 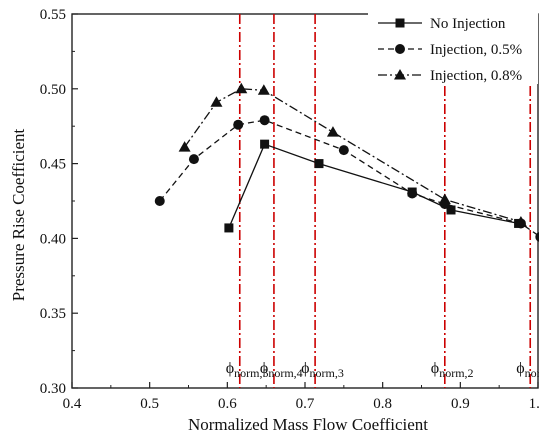 What do you see at coordinates (53, 314) in the screenshot?
I see `y-tick-label: 0.35` at bounding box center [53, 314].